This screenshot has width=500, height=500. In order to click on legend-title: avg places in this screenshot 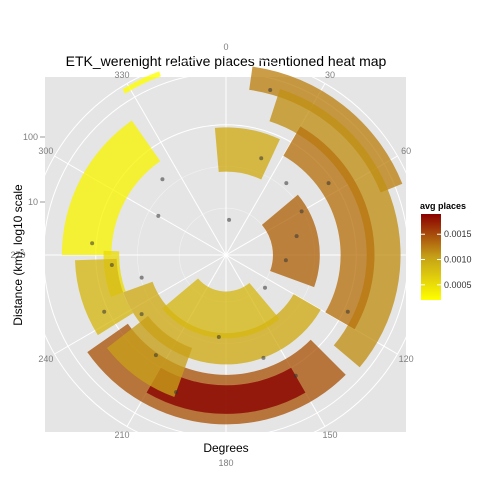, I will do `click(443, 206)`.